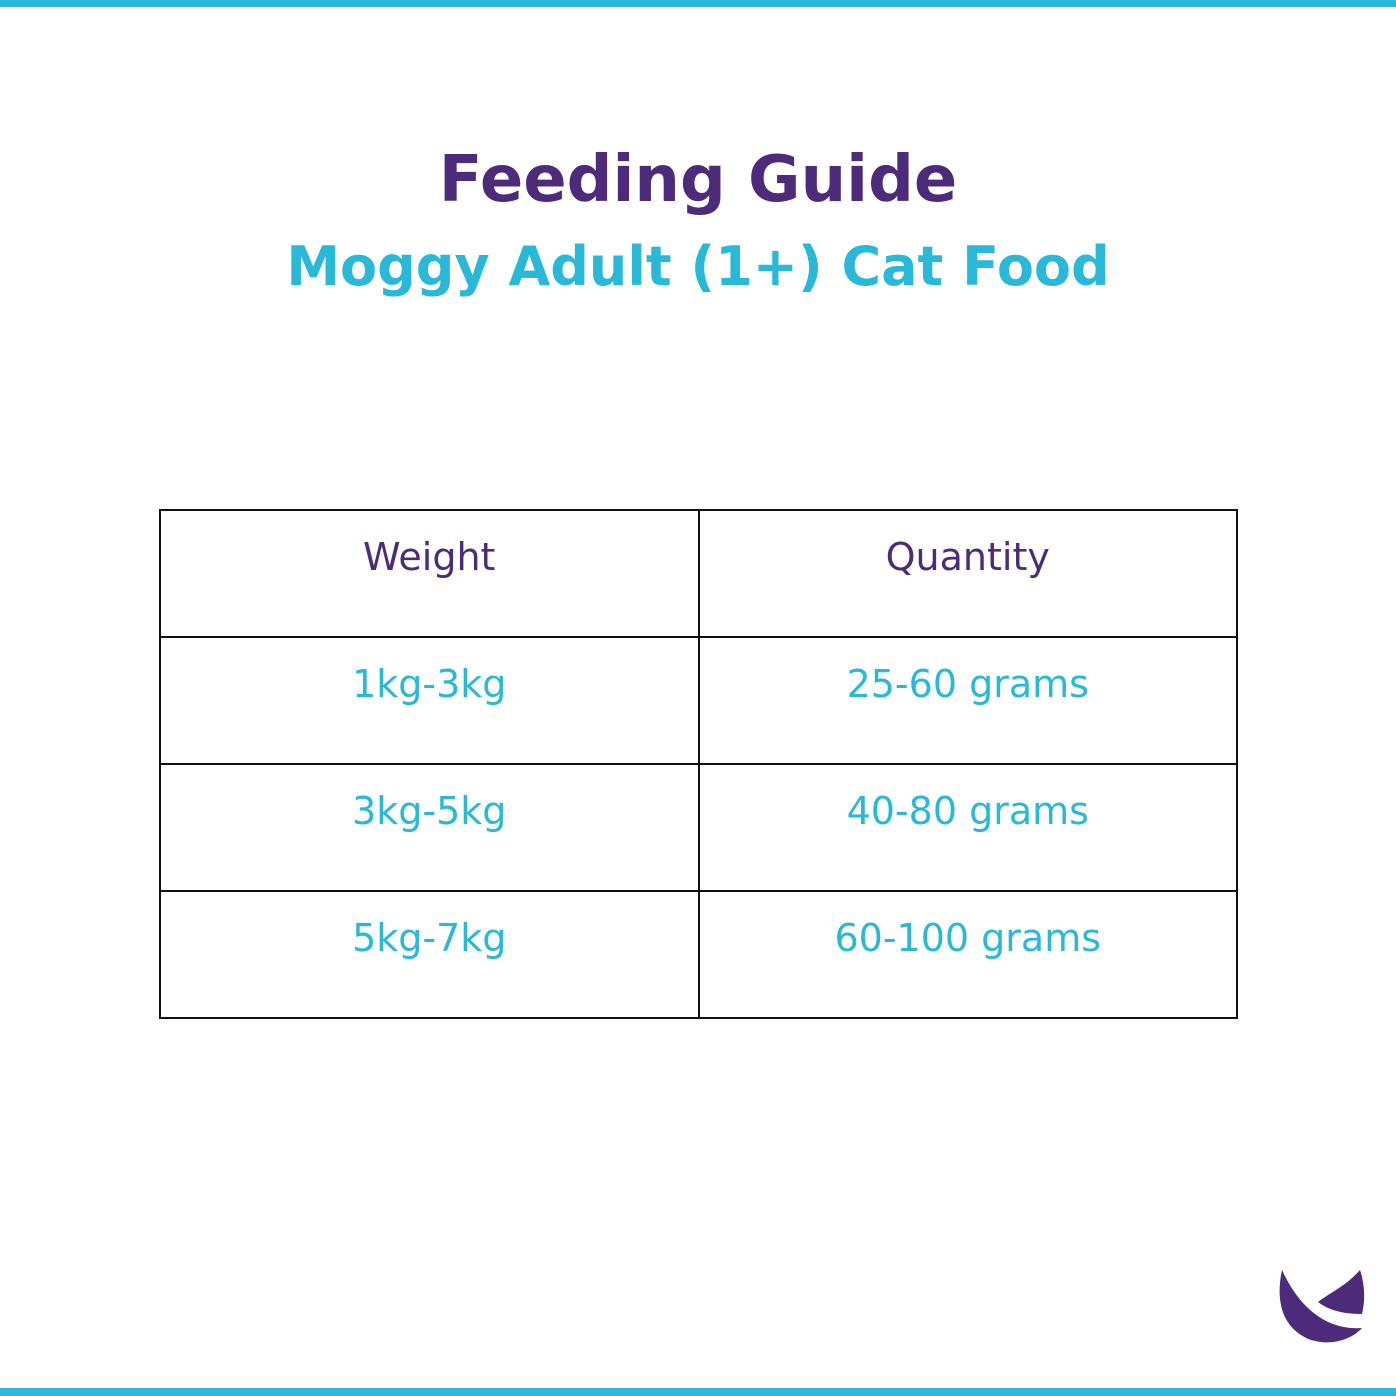 The width and height of the screenshot is (1396, 1396). Describe the element at coordinates (967, 573) in the screenshot. I see `header-quantity: Quantity` at that location.